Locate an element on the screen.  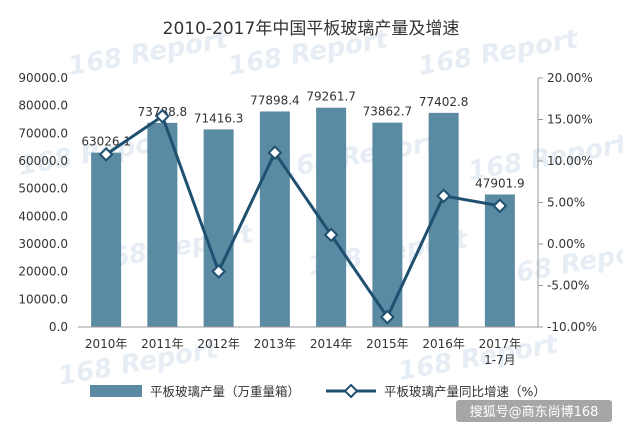
y-right-tick-label: 0.00% is located at coordinates (566, 244).